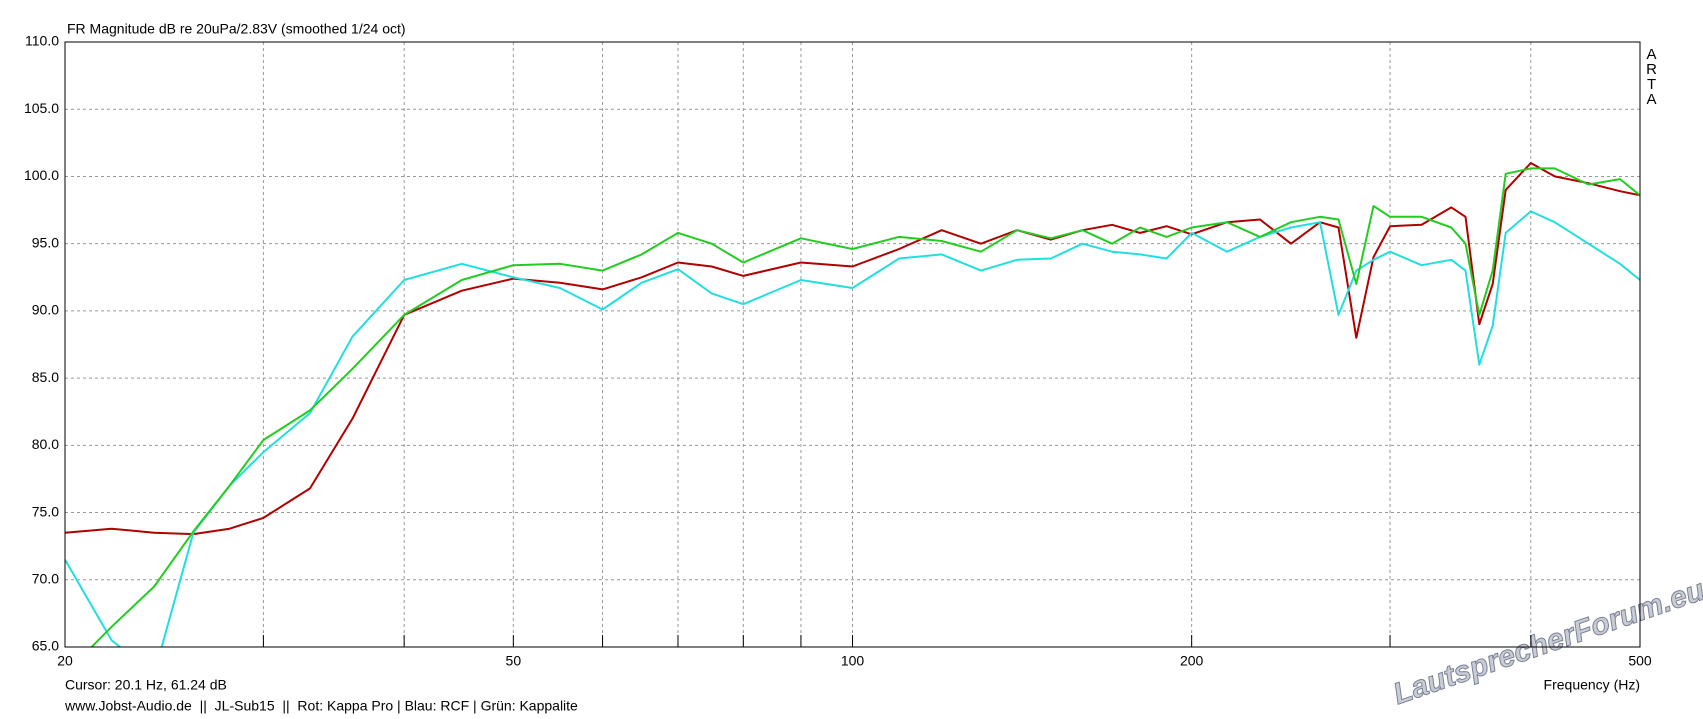  Describe the element at coordinates (45, 377) in the screenshot. I see `y-tick-label: 85.0` at that location.